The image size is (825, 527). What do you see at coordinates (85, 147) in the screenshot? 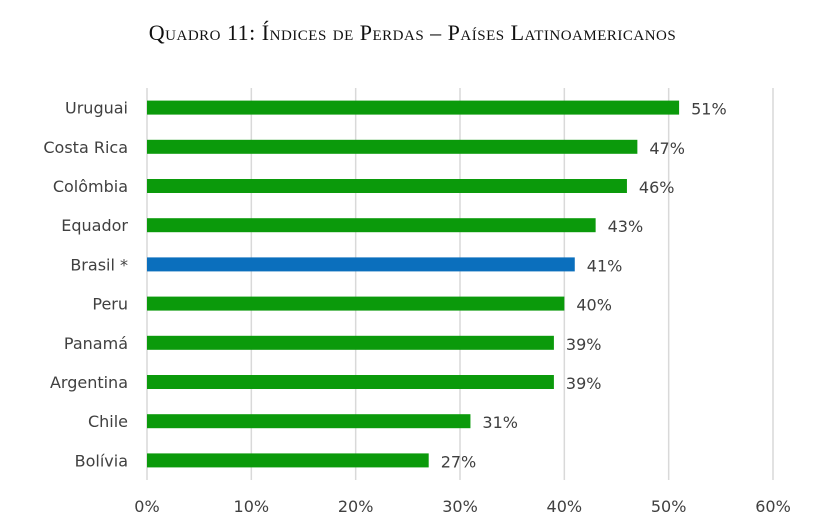
I see `category-label: Costa Rica` at bounding box center [85, 147].